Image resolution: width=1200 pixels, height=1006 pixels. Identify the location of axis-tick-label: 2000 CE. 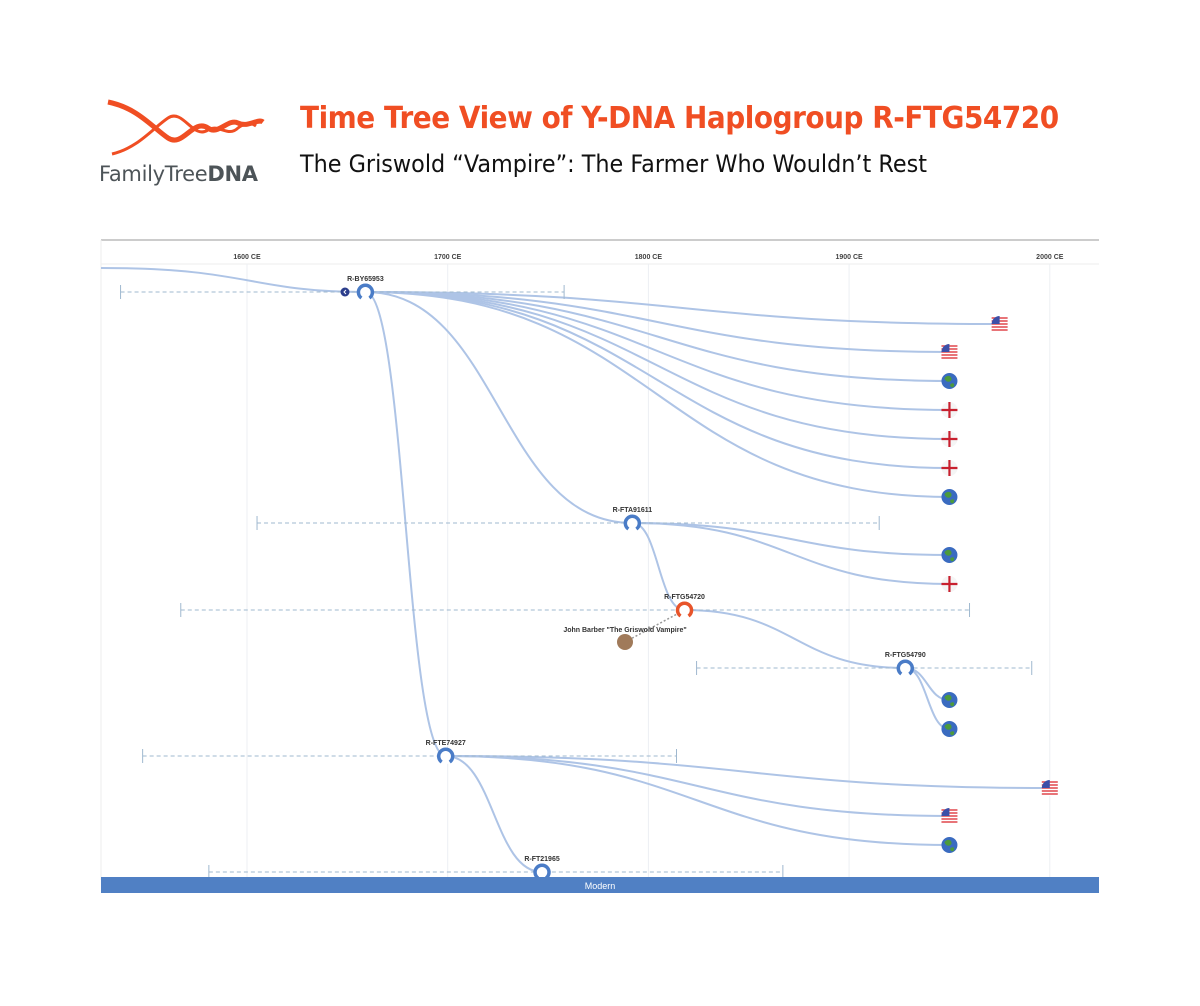
(1050, 257).